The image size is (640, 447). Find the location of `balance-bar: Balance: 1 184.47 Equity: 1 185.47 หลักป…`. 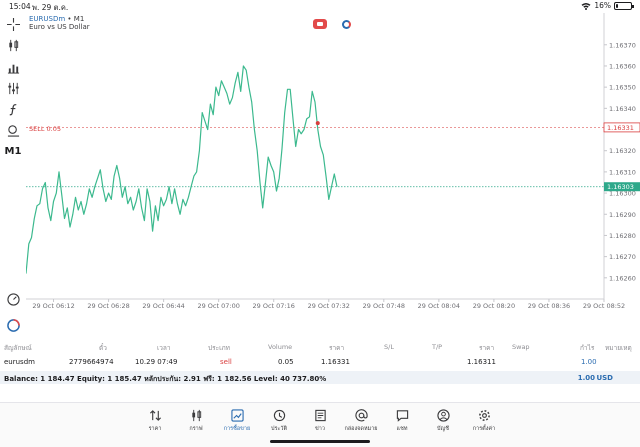

balance-bar: Balance: 1 184.47 Equity: 1 185.47 หลักป… is located at coordinates (320, 377).